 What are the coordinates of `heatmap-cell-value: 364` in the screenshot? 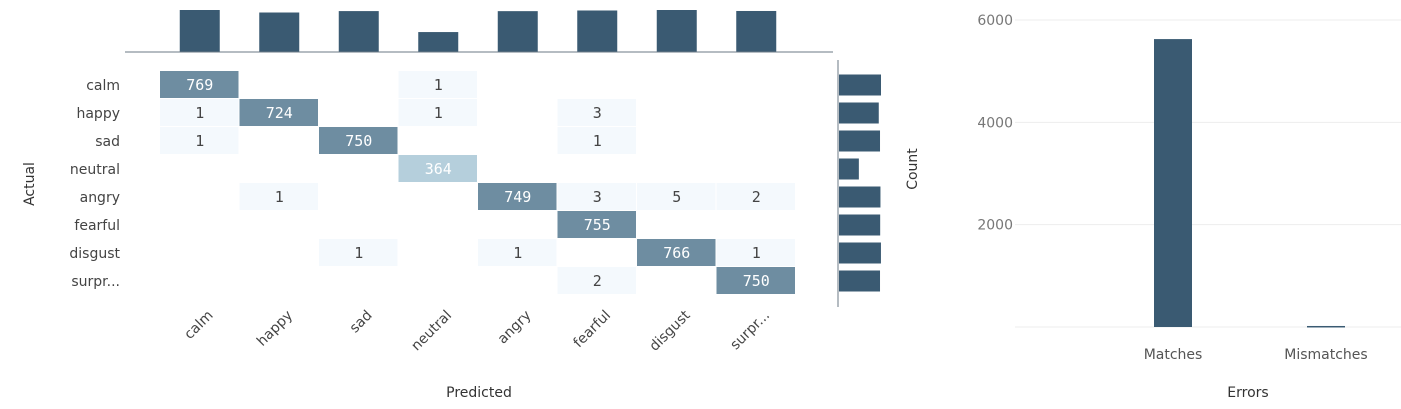 It's located at (438, 169).